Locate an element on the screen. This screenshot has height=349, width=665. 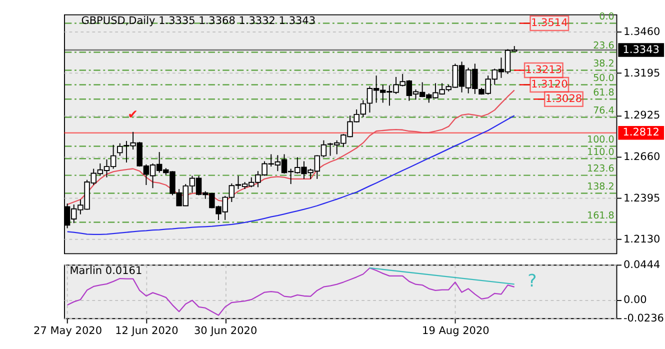
x-tick-label: 19 Aug 2020 is located at coordinates (456, 330).